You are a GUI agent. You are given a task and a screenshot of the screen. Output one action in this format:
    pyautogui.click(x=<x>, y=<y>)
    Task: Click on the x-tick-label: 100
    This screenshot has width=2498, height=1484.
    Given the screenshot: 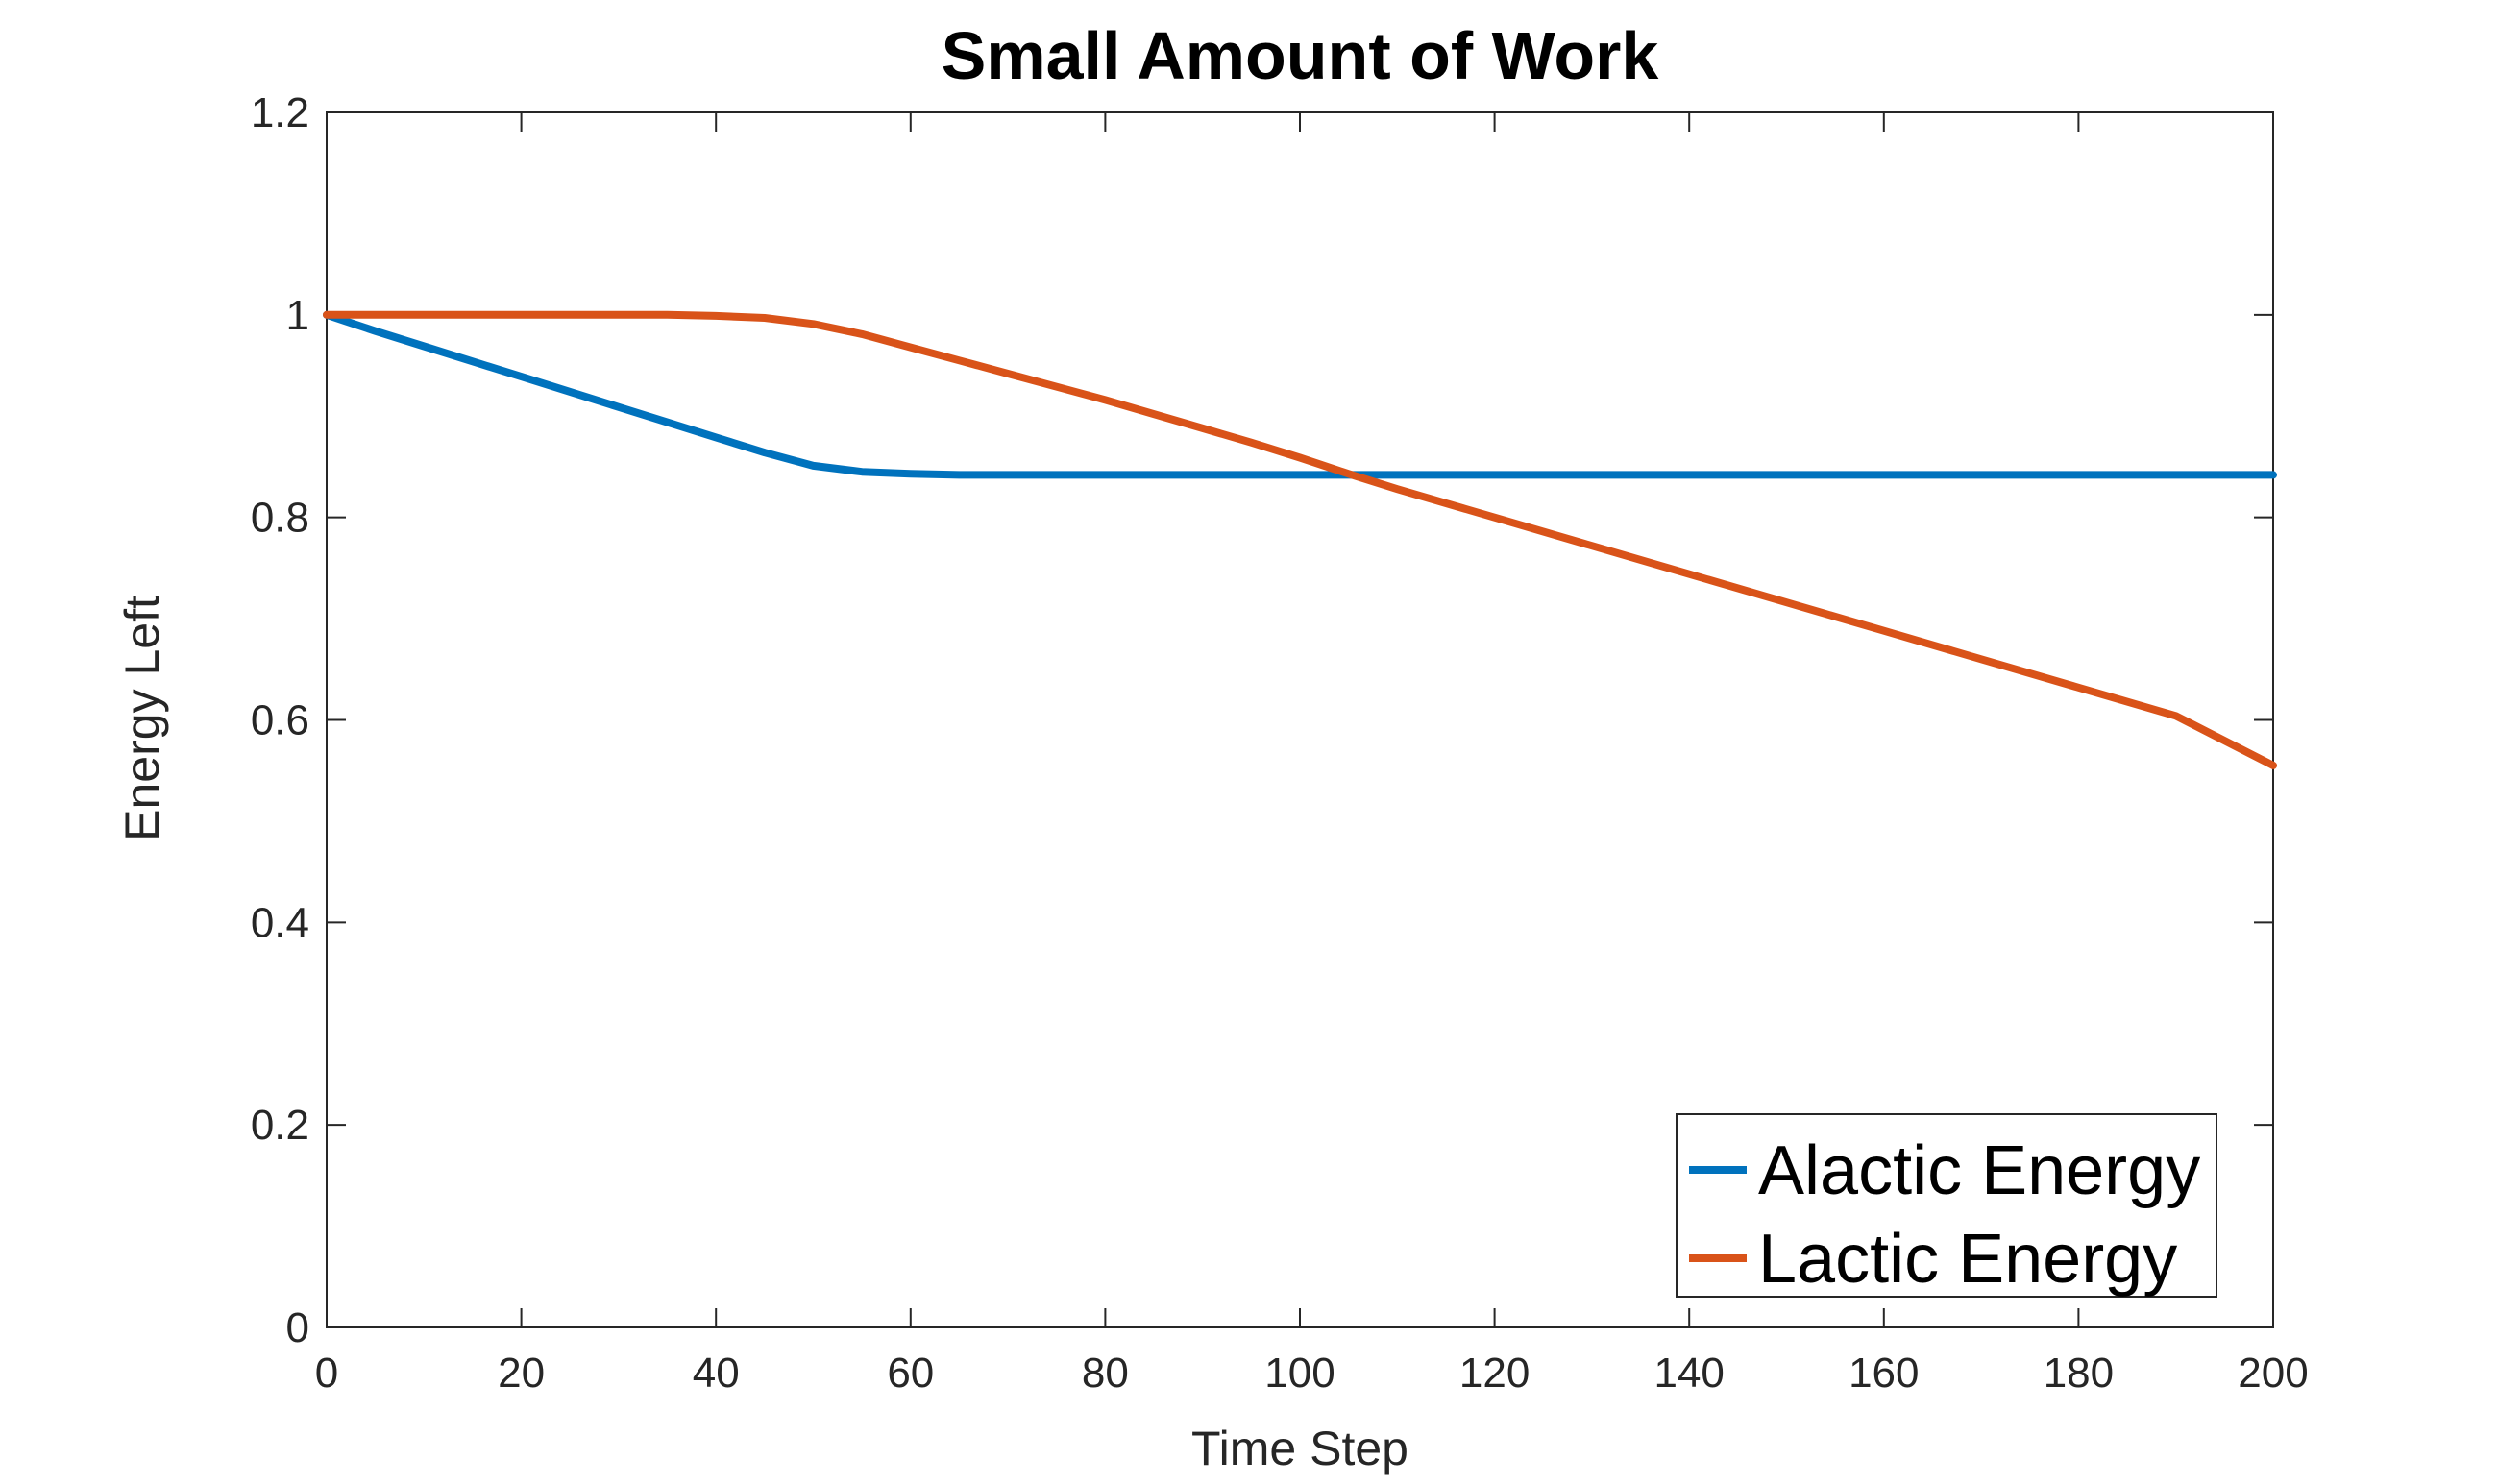 What is the action you would take?
    pyautogui.click(x=1300, y=1373)
    